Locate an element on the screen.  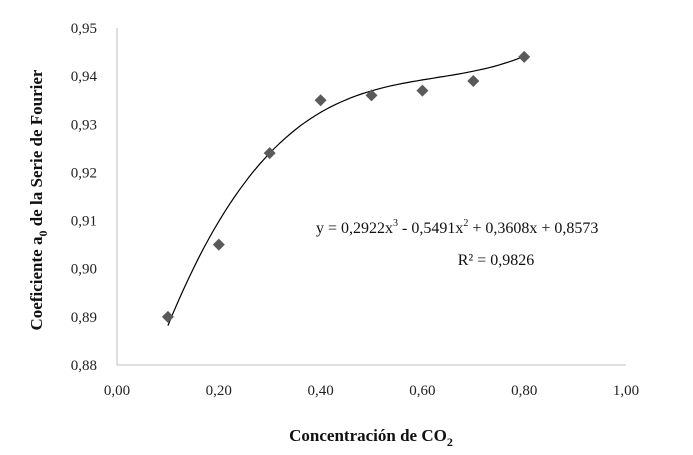
x-axis-label: Concentración de CO2 is located at coordinates (371, 437).